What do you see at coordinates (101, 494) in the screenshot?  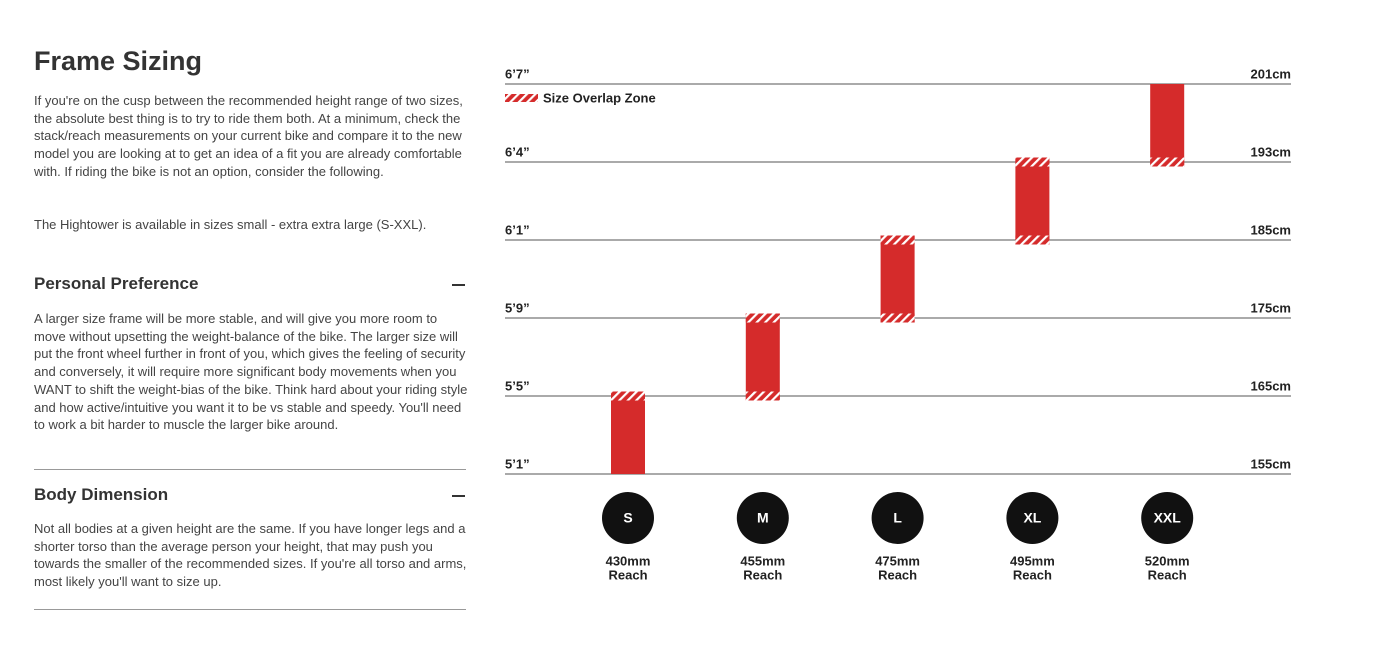 I see `section-heading: Body Dimension` at bounding box center [101, 494].